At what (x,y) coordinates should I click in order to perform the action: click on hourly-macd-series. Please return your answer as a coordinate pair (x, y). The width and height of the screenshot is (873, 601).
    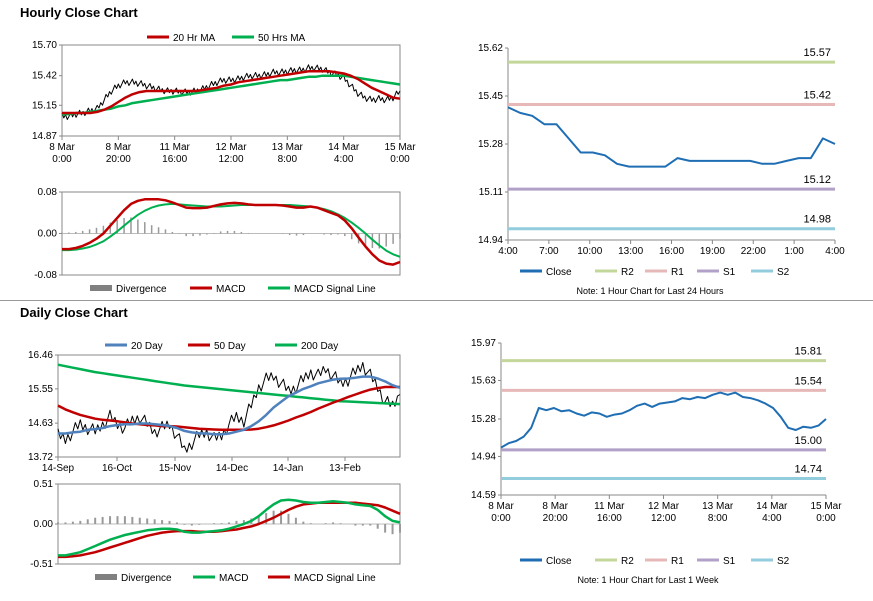
    Looking at the image, I should click on (231, 232).